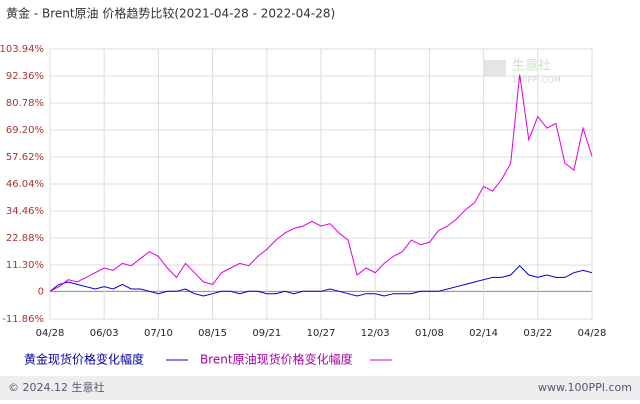 The height and width of the screenshot is (404, 640). I want to click on legend: 黄金现货价格变化幅度 Brent原油现货价格变化幅度, so click(208, 359).